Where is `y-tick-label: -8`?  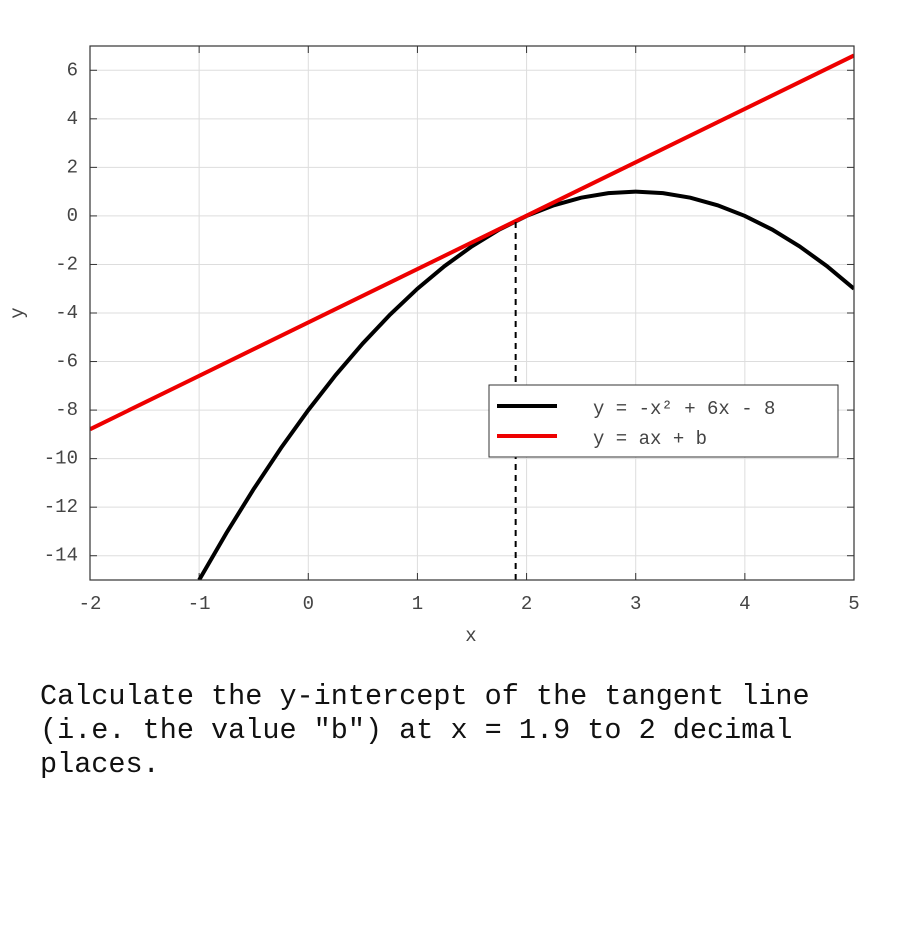 y-tick-label: -8 is located at coordinates (66, 410).